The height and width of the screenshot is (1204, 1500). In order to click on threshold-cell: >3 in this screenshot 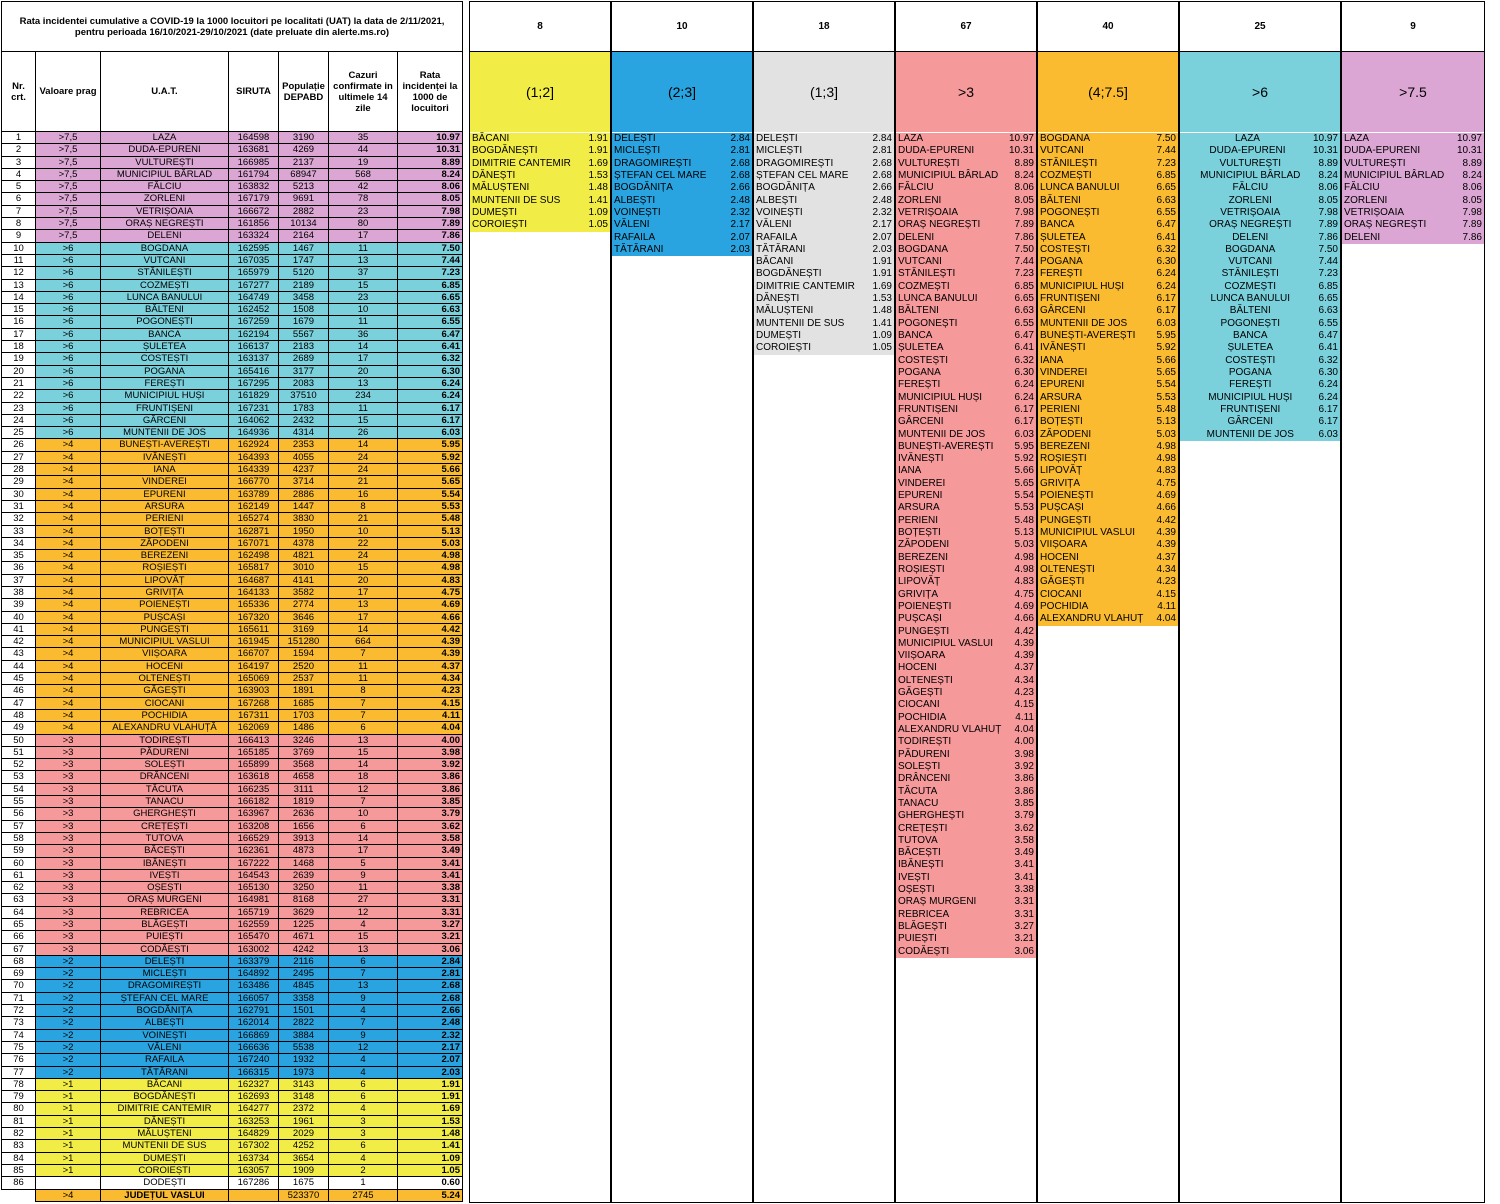, I will do `click(68, 888)`.